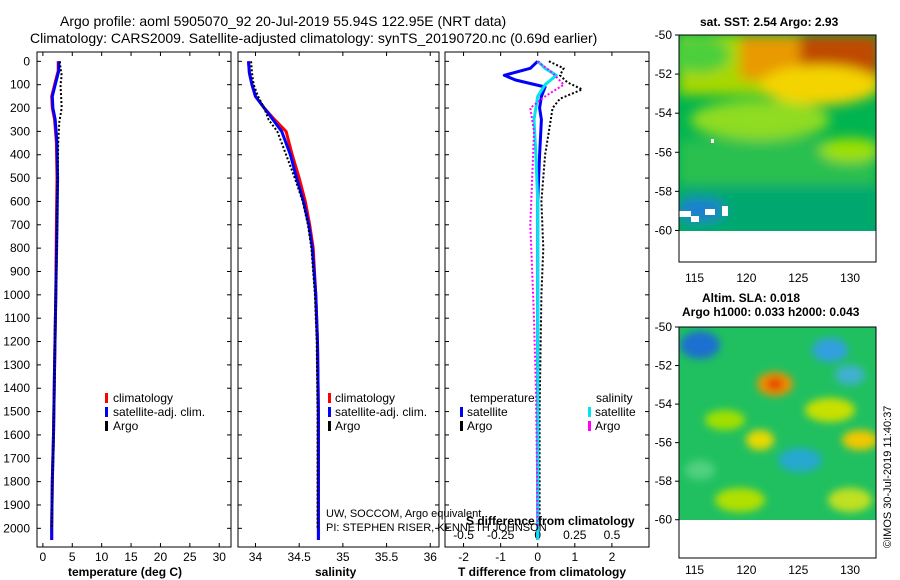 This screenshot has width=900, height=580. I want to click on depth-tick-label: 400, so click(20, 155).